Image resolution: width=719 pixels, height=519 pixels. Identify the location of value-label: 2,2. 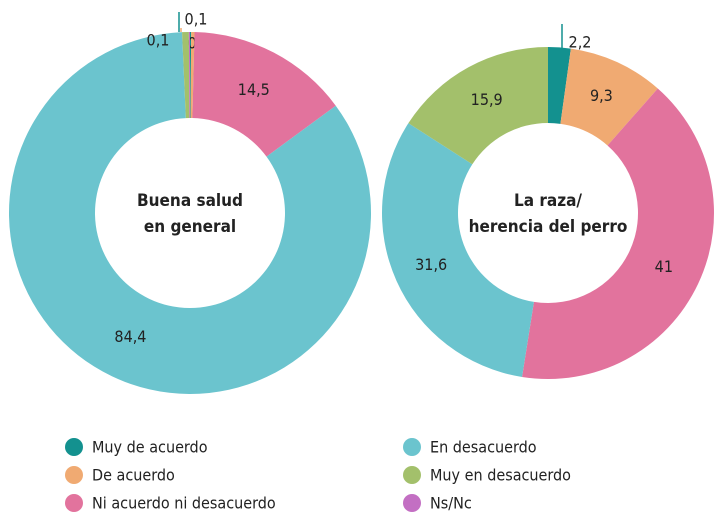
(580, 42).